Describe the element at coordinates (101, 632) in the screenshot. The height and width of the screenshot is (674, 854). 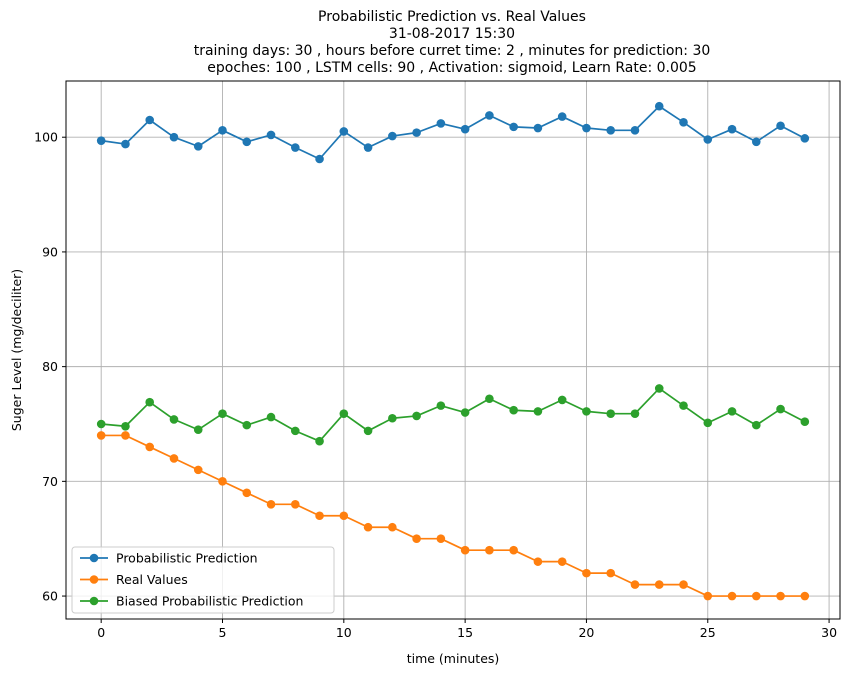
I see `x-tick-label: 0` at that location.